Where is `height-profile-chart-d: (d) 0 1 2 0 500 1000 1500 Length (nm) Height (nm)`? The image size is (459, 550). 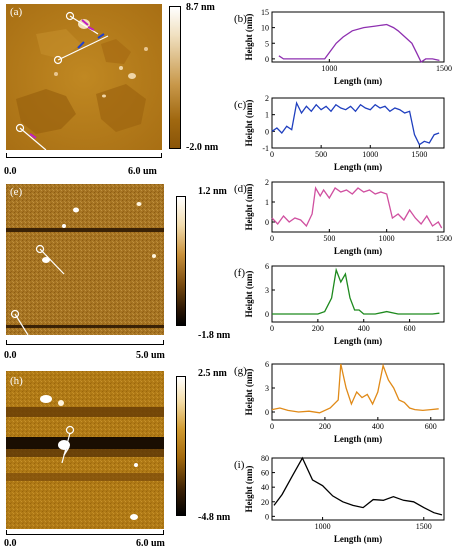 height-profile-chart-d: (d) 0 1 2 0 500 1000 1500 Length (nm) Height (nm) is located at coordinates (343, 217).